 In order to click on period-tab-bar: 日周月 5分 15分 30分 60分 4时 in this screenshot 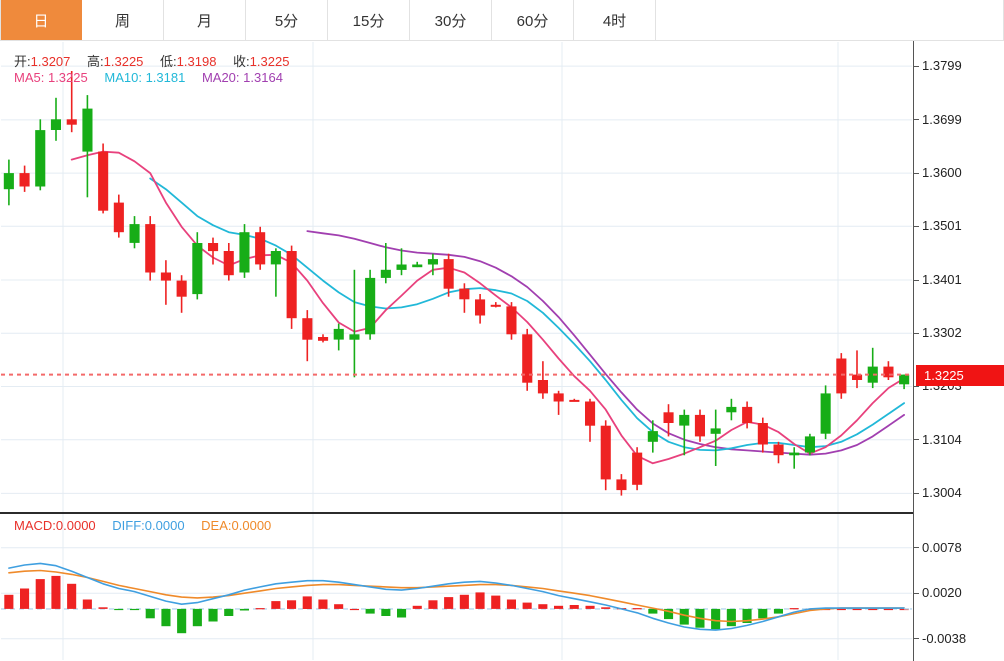, I will do `click(502, 20)`.